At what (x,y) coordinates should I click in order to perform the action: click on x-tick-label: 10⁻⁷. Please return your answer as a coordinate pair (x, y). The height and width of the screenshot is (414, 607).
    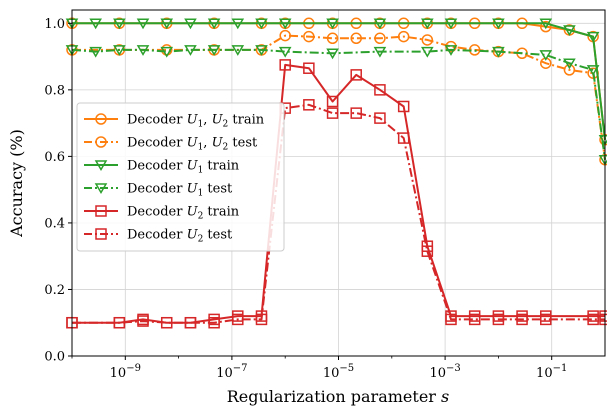
    Looking at the image, I should click on (231, 372).